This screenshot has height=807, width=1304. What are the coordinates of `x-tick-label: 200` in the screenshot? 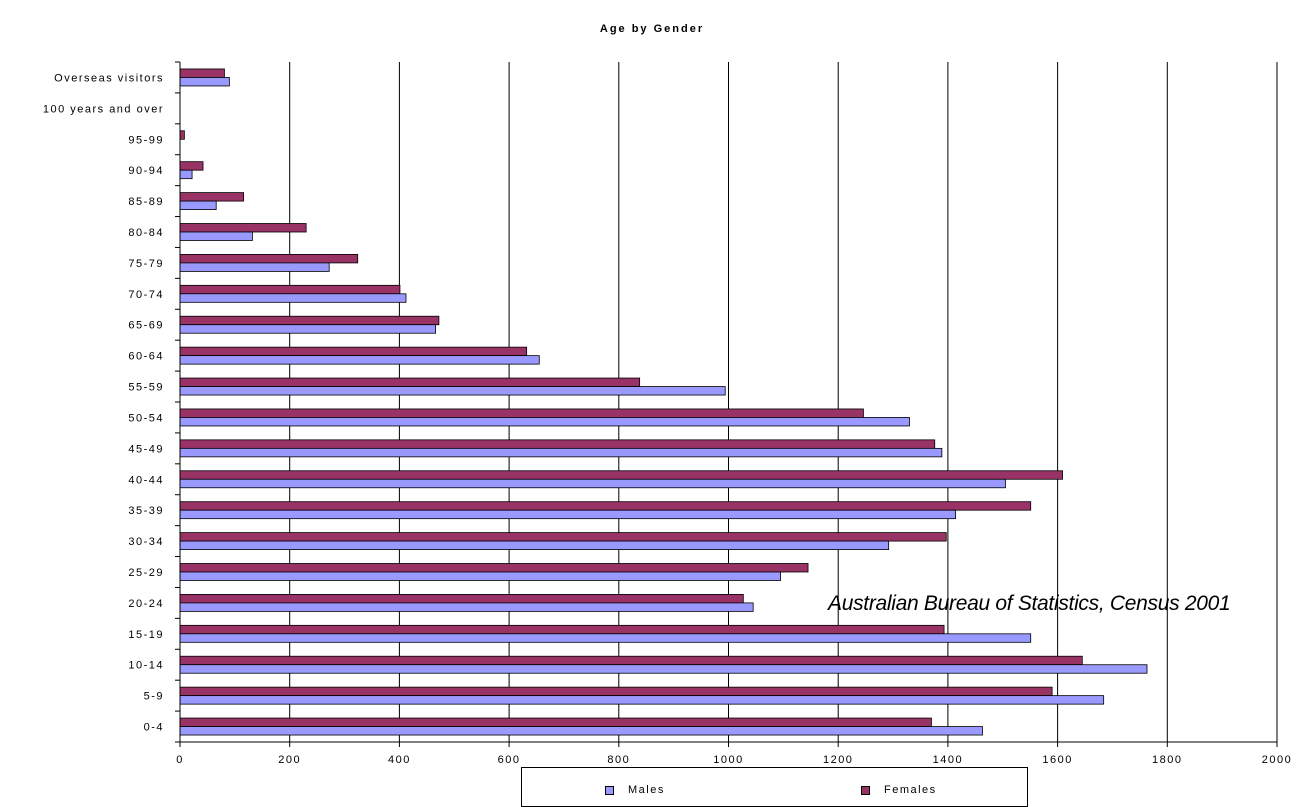 It's located at (289, 760).